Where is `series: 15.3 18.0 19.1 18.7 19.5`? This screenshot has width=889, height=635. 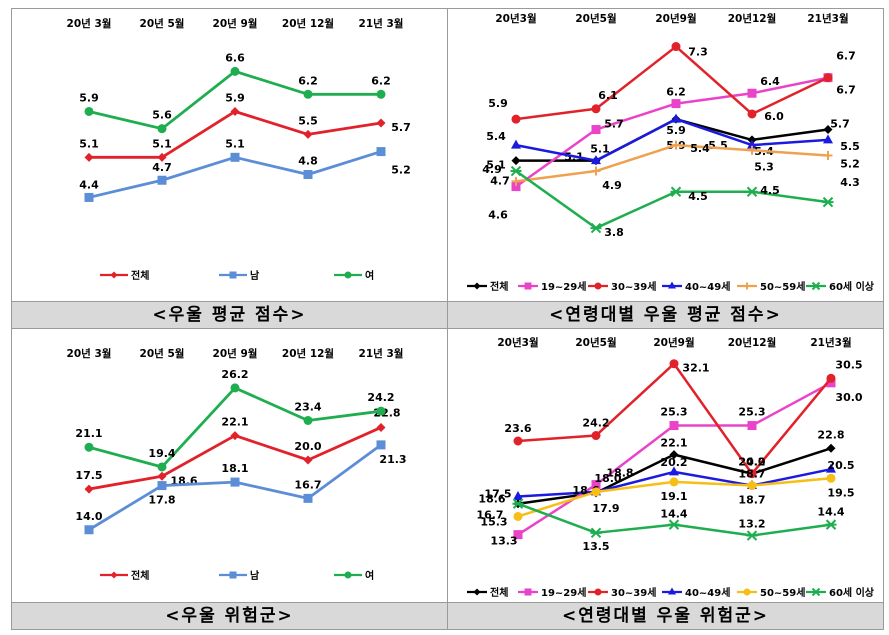
series: 15.3 18.0 19.1 18.7 19.5 is located at coordinates (667, 500).